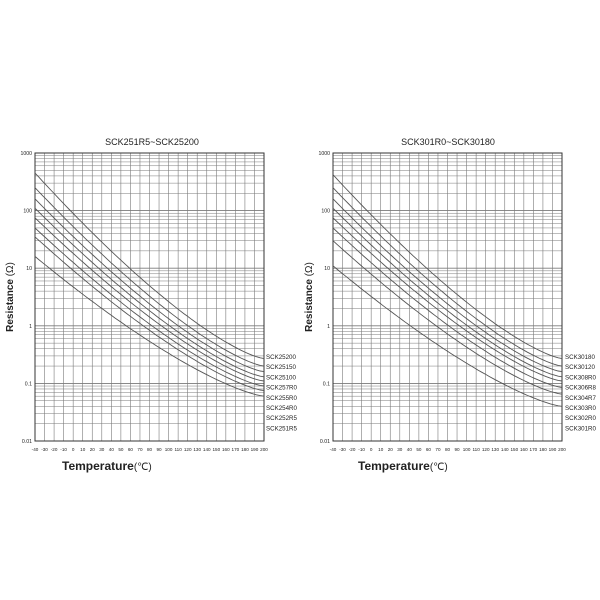  Describe the element at coordinates (580, 367) in the screenshot. I see `legend-label: SCK30120` at that location.